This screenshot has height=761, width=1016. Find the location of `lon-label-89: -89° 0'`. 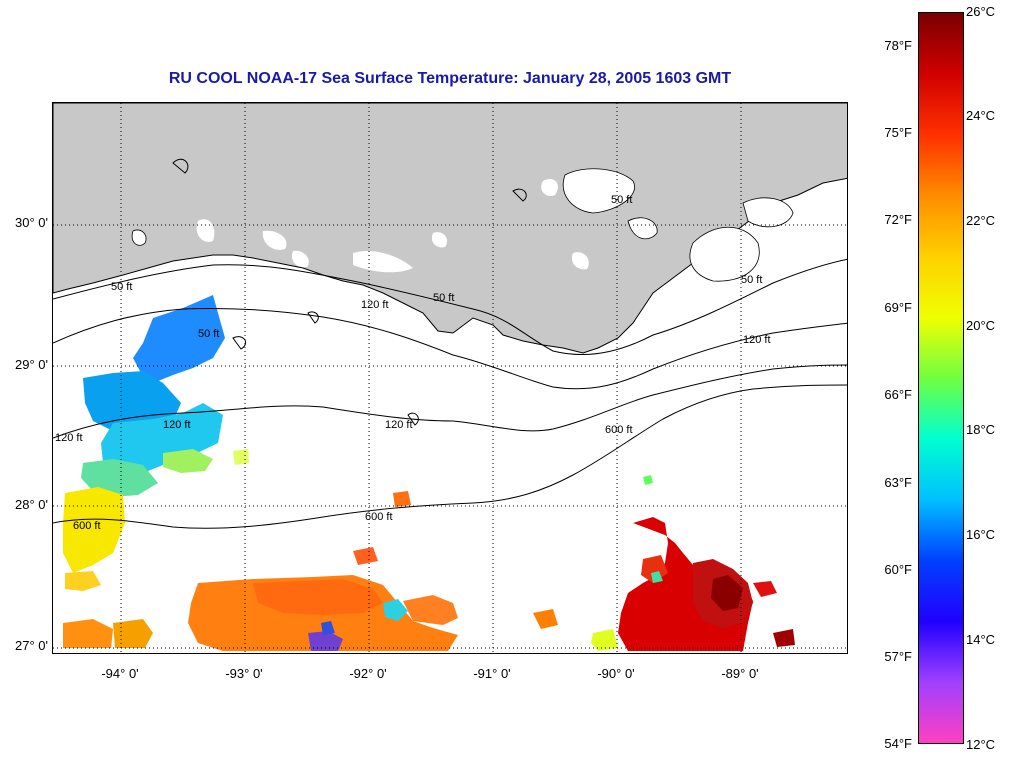

lon-label-89: -89° 0' is located at coordinates (740, 673).